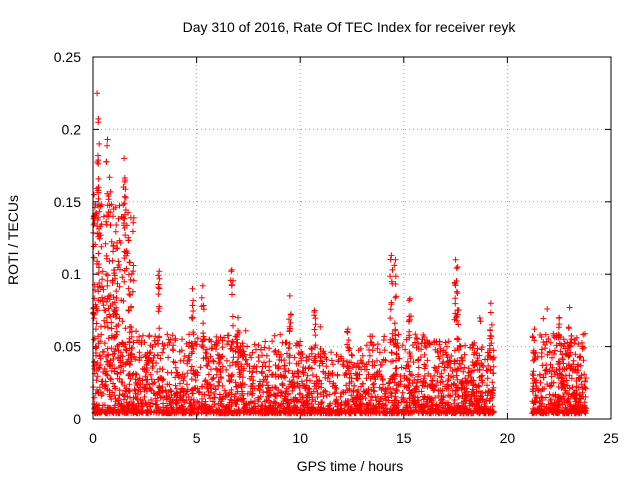  Describe the element at coordinates (404, 438) in the screenshot. I see `x-tick-label: 15` at that location.